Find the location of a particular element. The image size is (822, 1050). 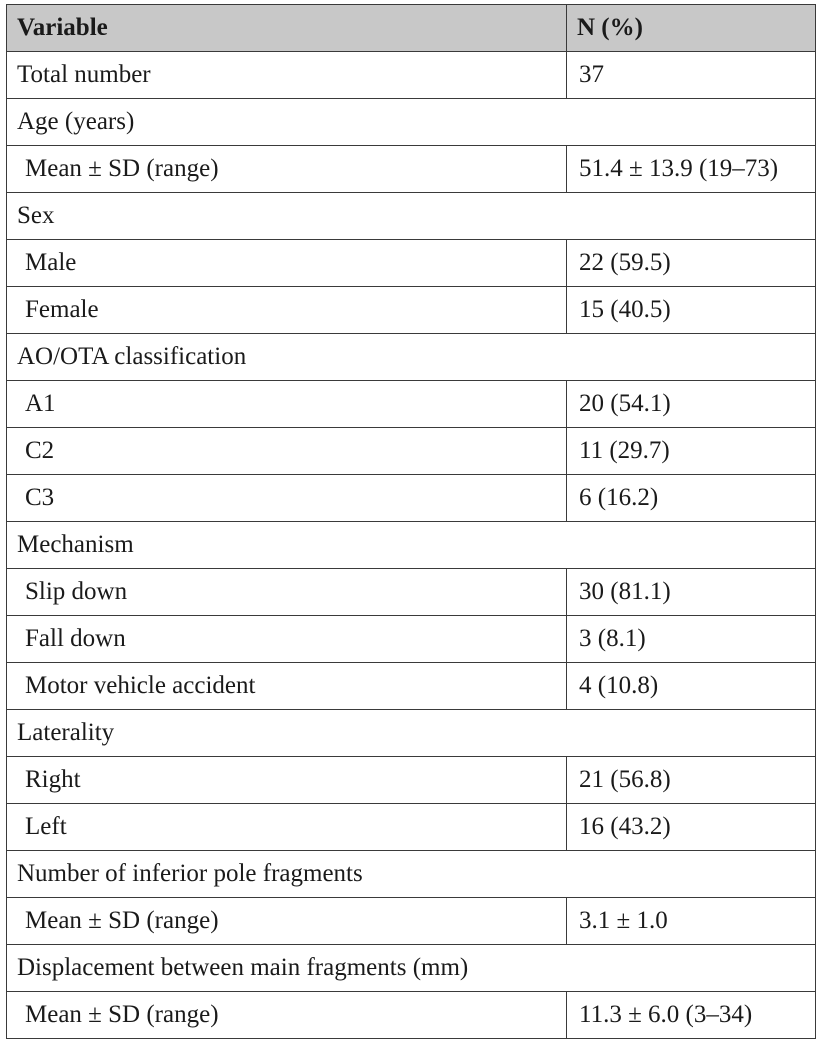

section-header-row: AO/OTA classification is located at coordinates (411, 357).